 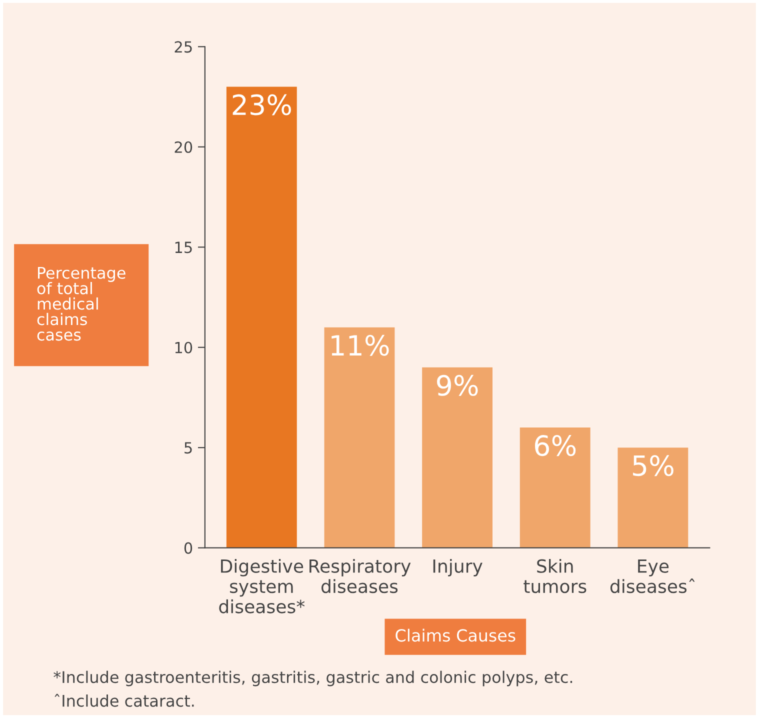 What do you see at coordinates (183, 147) in the screenshot?
I see `y-tick-label: 20` at bounding box center [183, 147].